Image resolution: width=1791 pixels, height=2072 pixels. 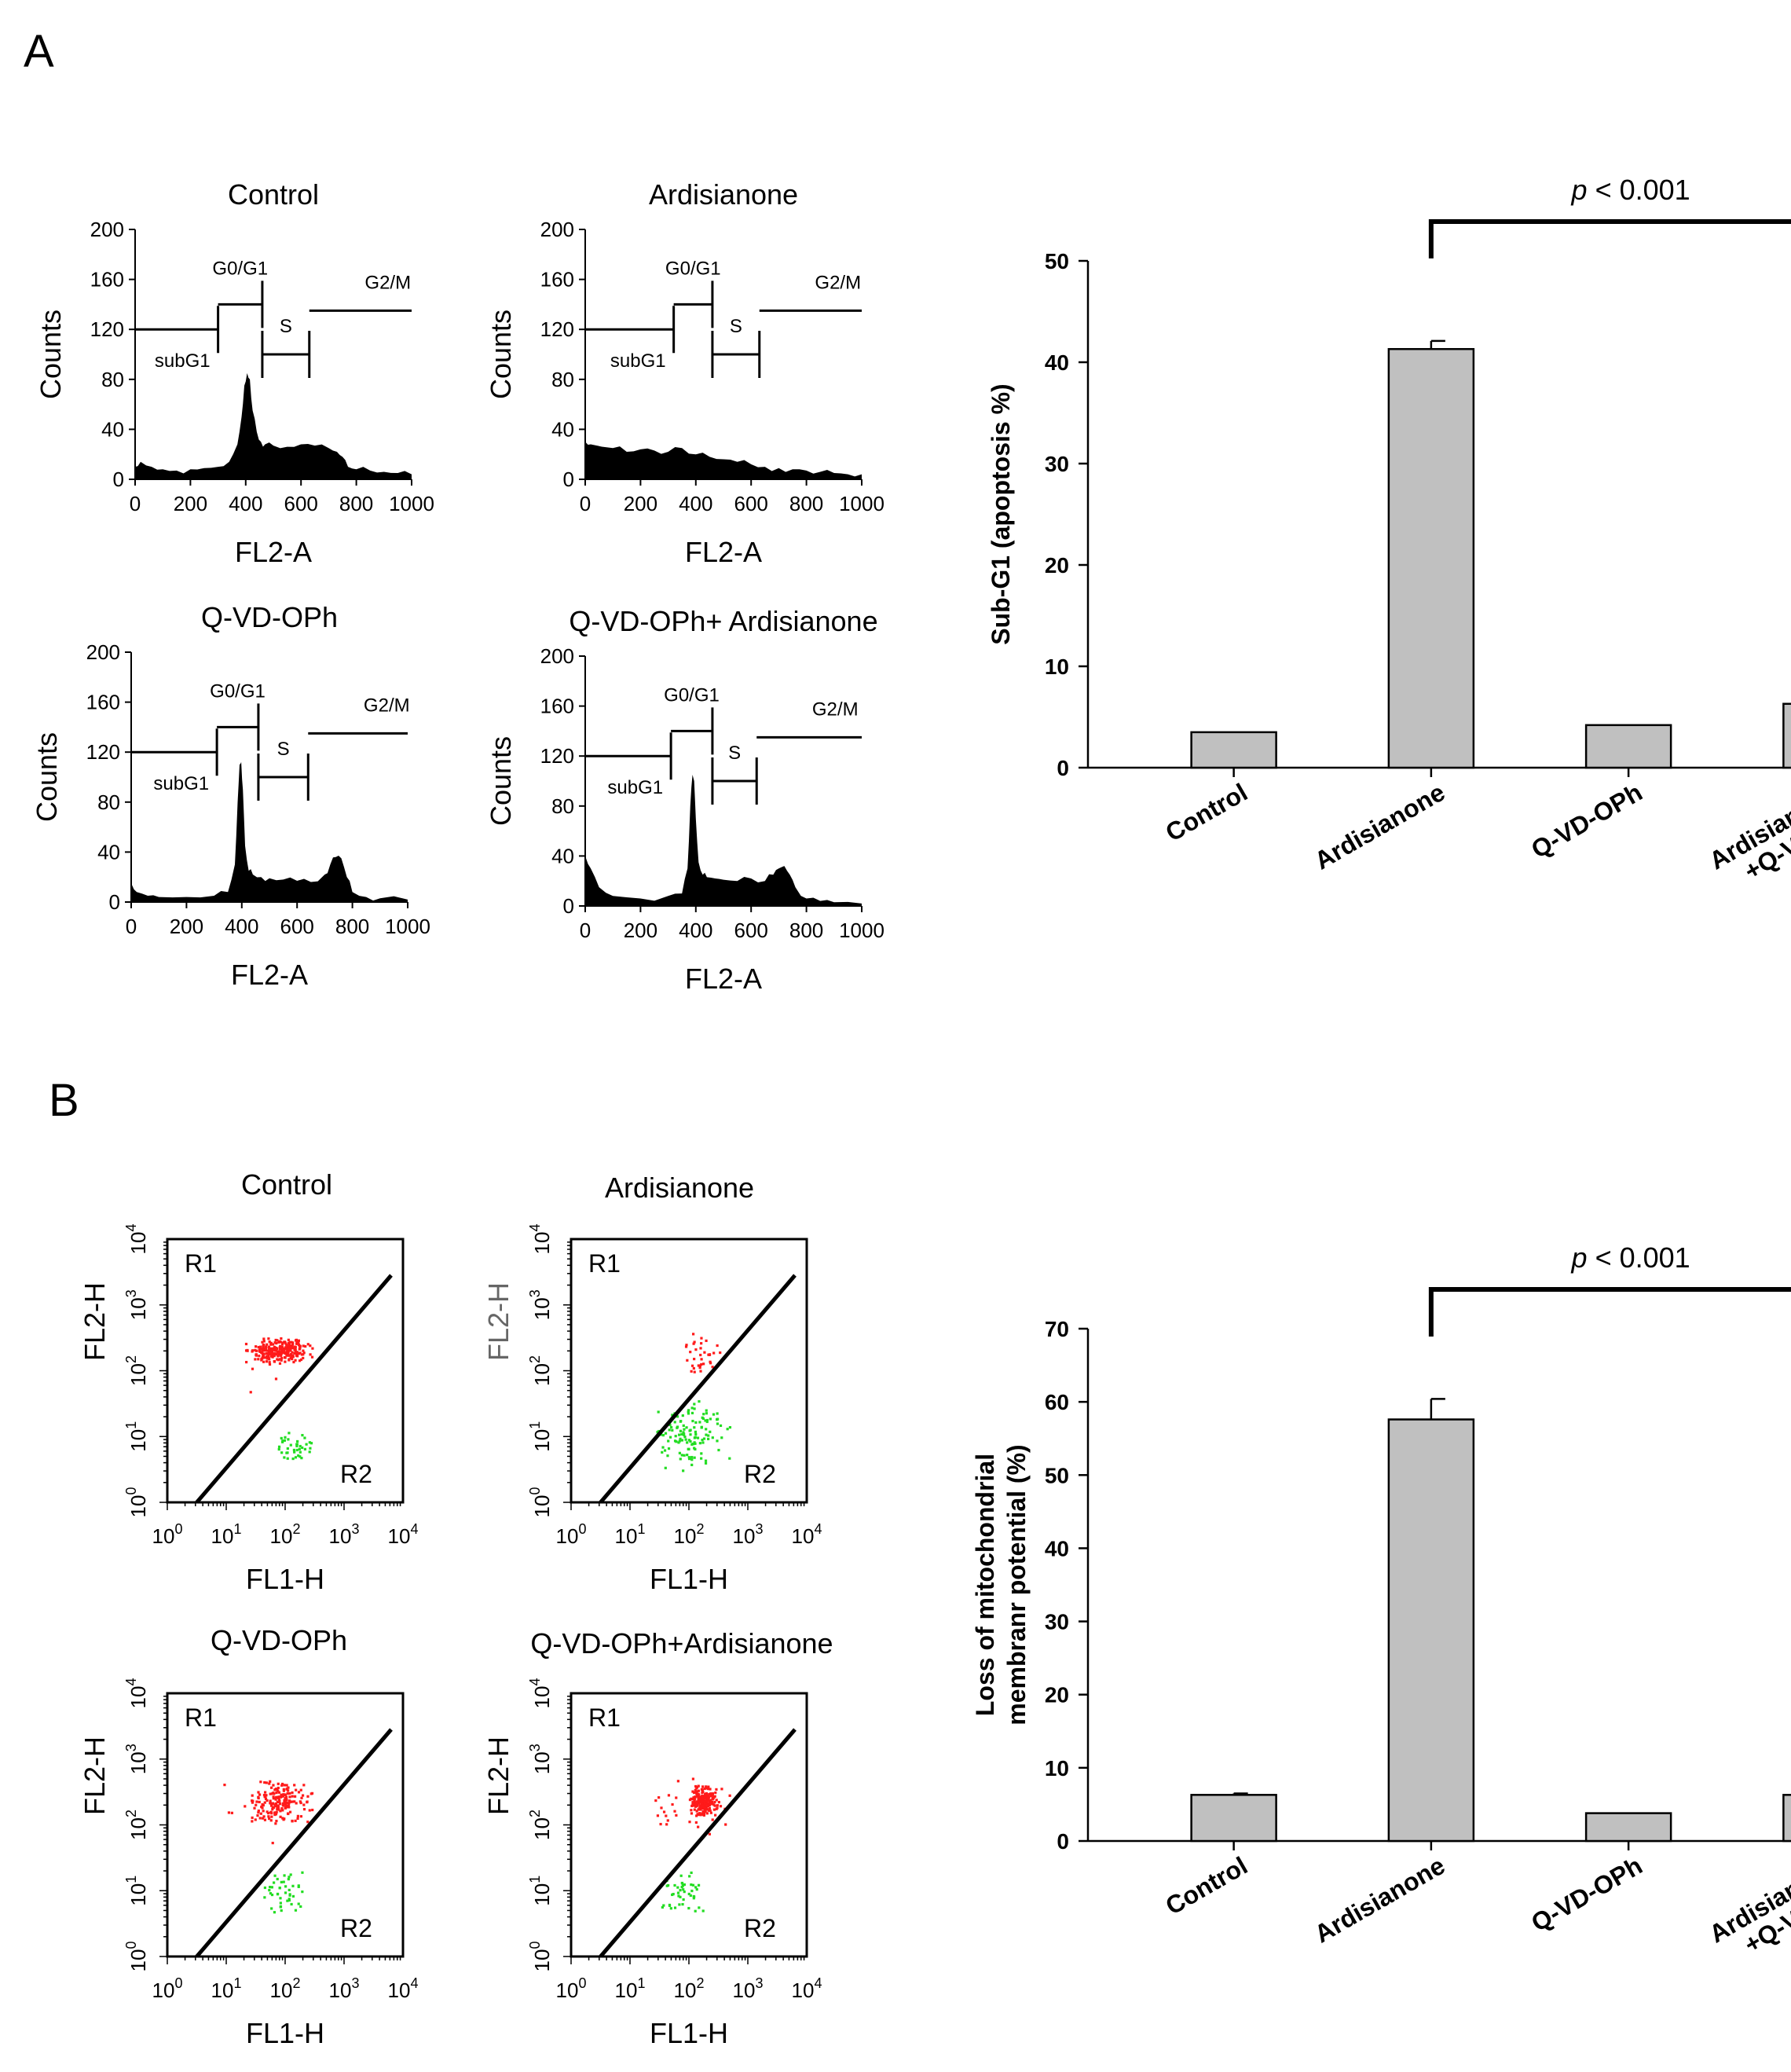 What do you see at coordinates (689, 2033) in the screenshot?
I see `x-axis-label: FL1-H` at bounding box center [689, 2033].